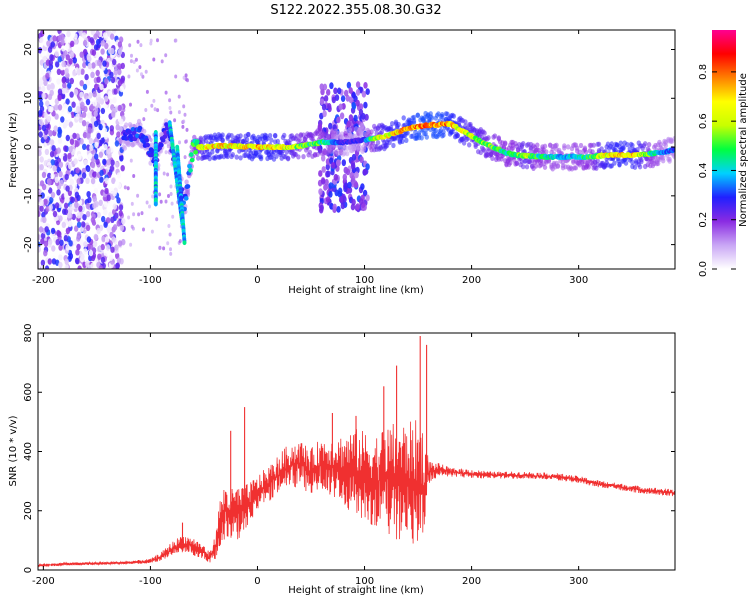 This screenshot has width=750, height=600. Describe the element at coordinates (355, 10) in the screenshot. I see `figure-title: S122.2022.355.08.30.G32` at that location.